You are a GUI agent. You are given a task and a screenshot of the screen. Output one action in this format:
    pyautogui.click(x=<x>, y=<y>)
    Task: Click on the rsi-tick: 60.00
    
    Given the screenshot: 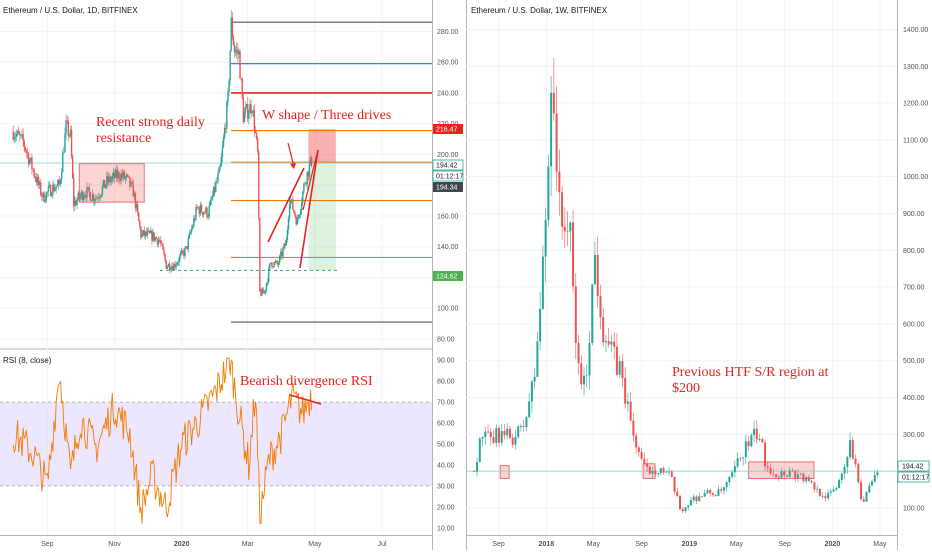 What is the action you would take?
    pyautogui.click(x=446, y=424)
    